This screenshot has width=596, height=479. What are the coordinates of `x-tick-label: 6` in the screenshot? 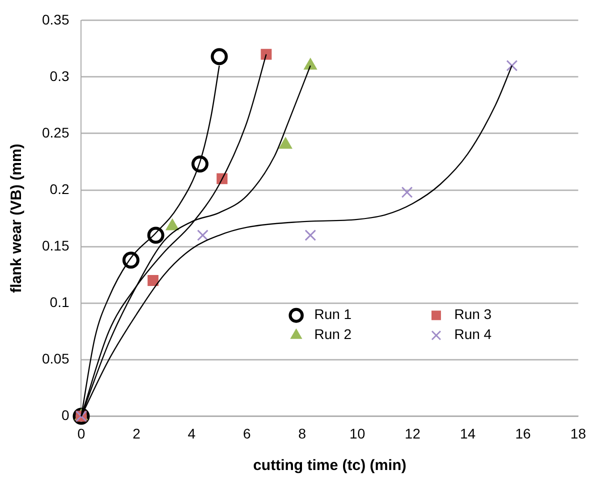 It's located at (247, 433).